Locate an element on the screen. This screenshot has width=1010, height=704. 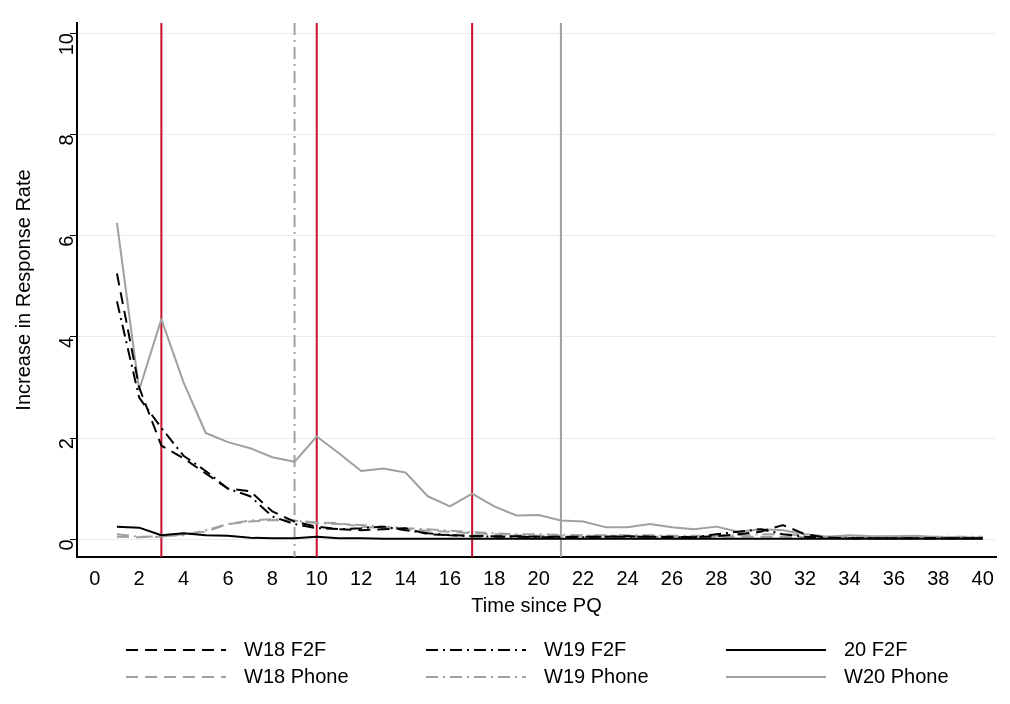
legend-label: W20 Phone is located at coordinates (896, 676).